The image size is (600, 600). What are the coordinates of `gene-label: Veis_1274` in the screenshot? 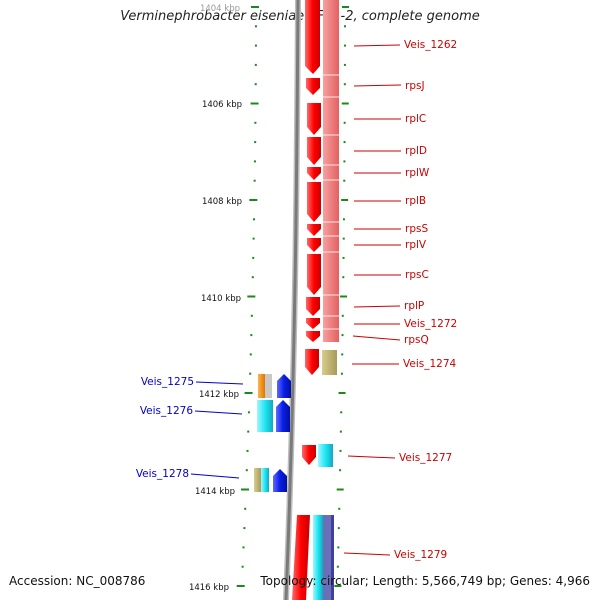 It's located at (430, 364).